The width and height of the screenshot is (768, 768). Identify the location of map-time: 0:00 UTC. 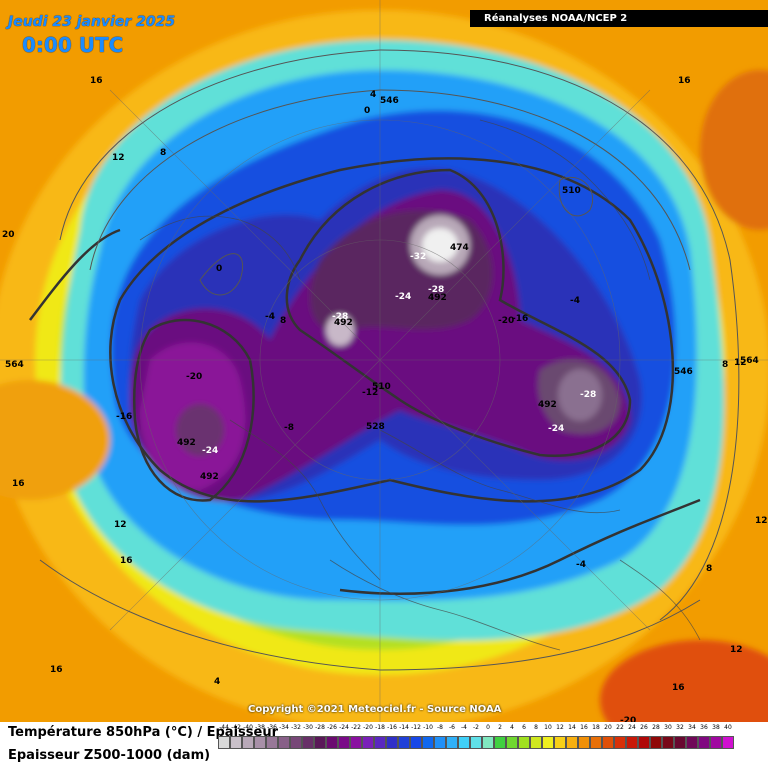
(73, 45).